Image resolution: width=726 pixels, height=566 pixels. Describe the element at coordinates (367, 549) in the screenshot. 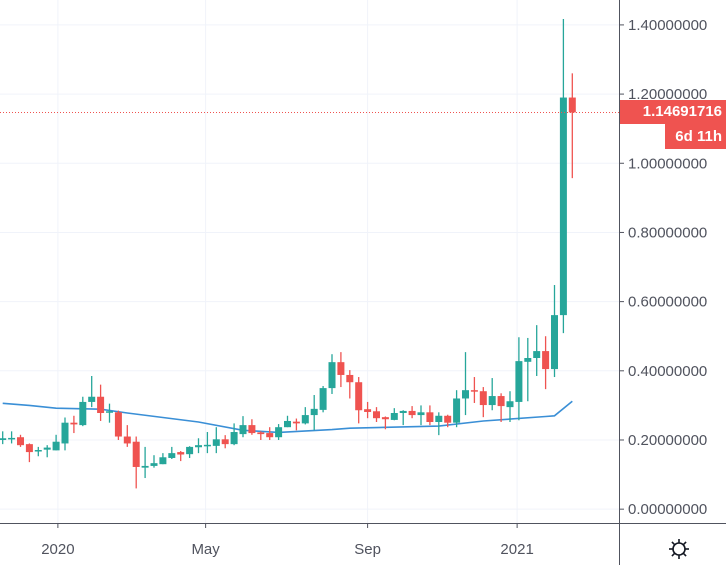

I see `x-tick-label: Sep` at that location.